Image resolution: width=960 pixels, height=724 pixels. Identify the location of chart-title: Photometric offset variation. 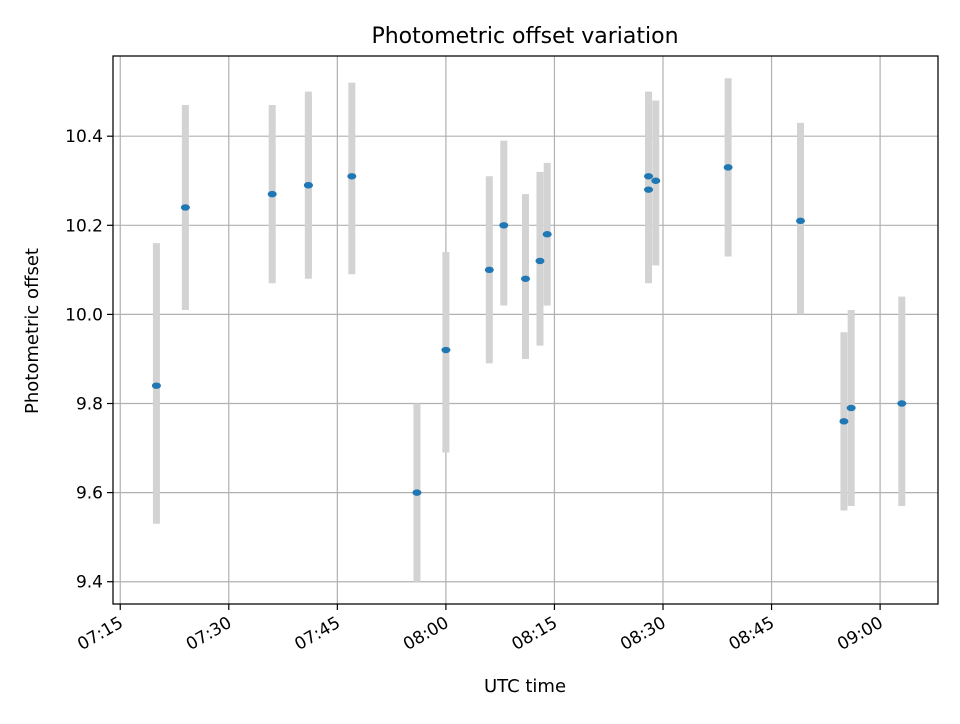
(524, 36).